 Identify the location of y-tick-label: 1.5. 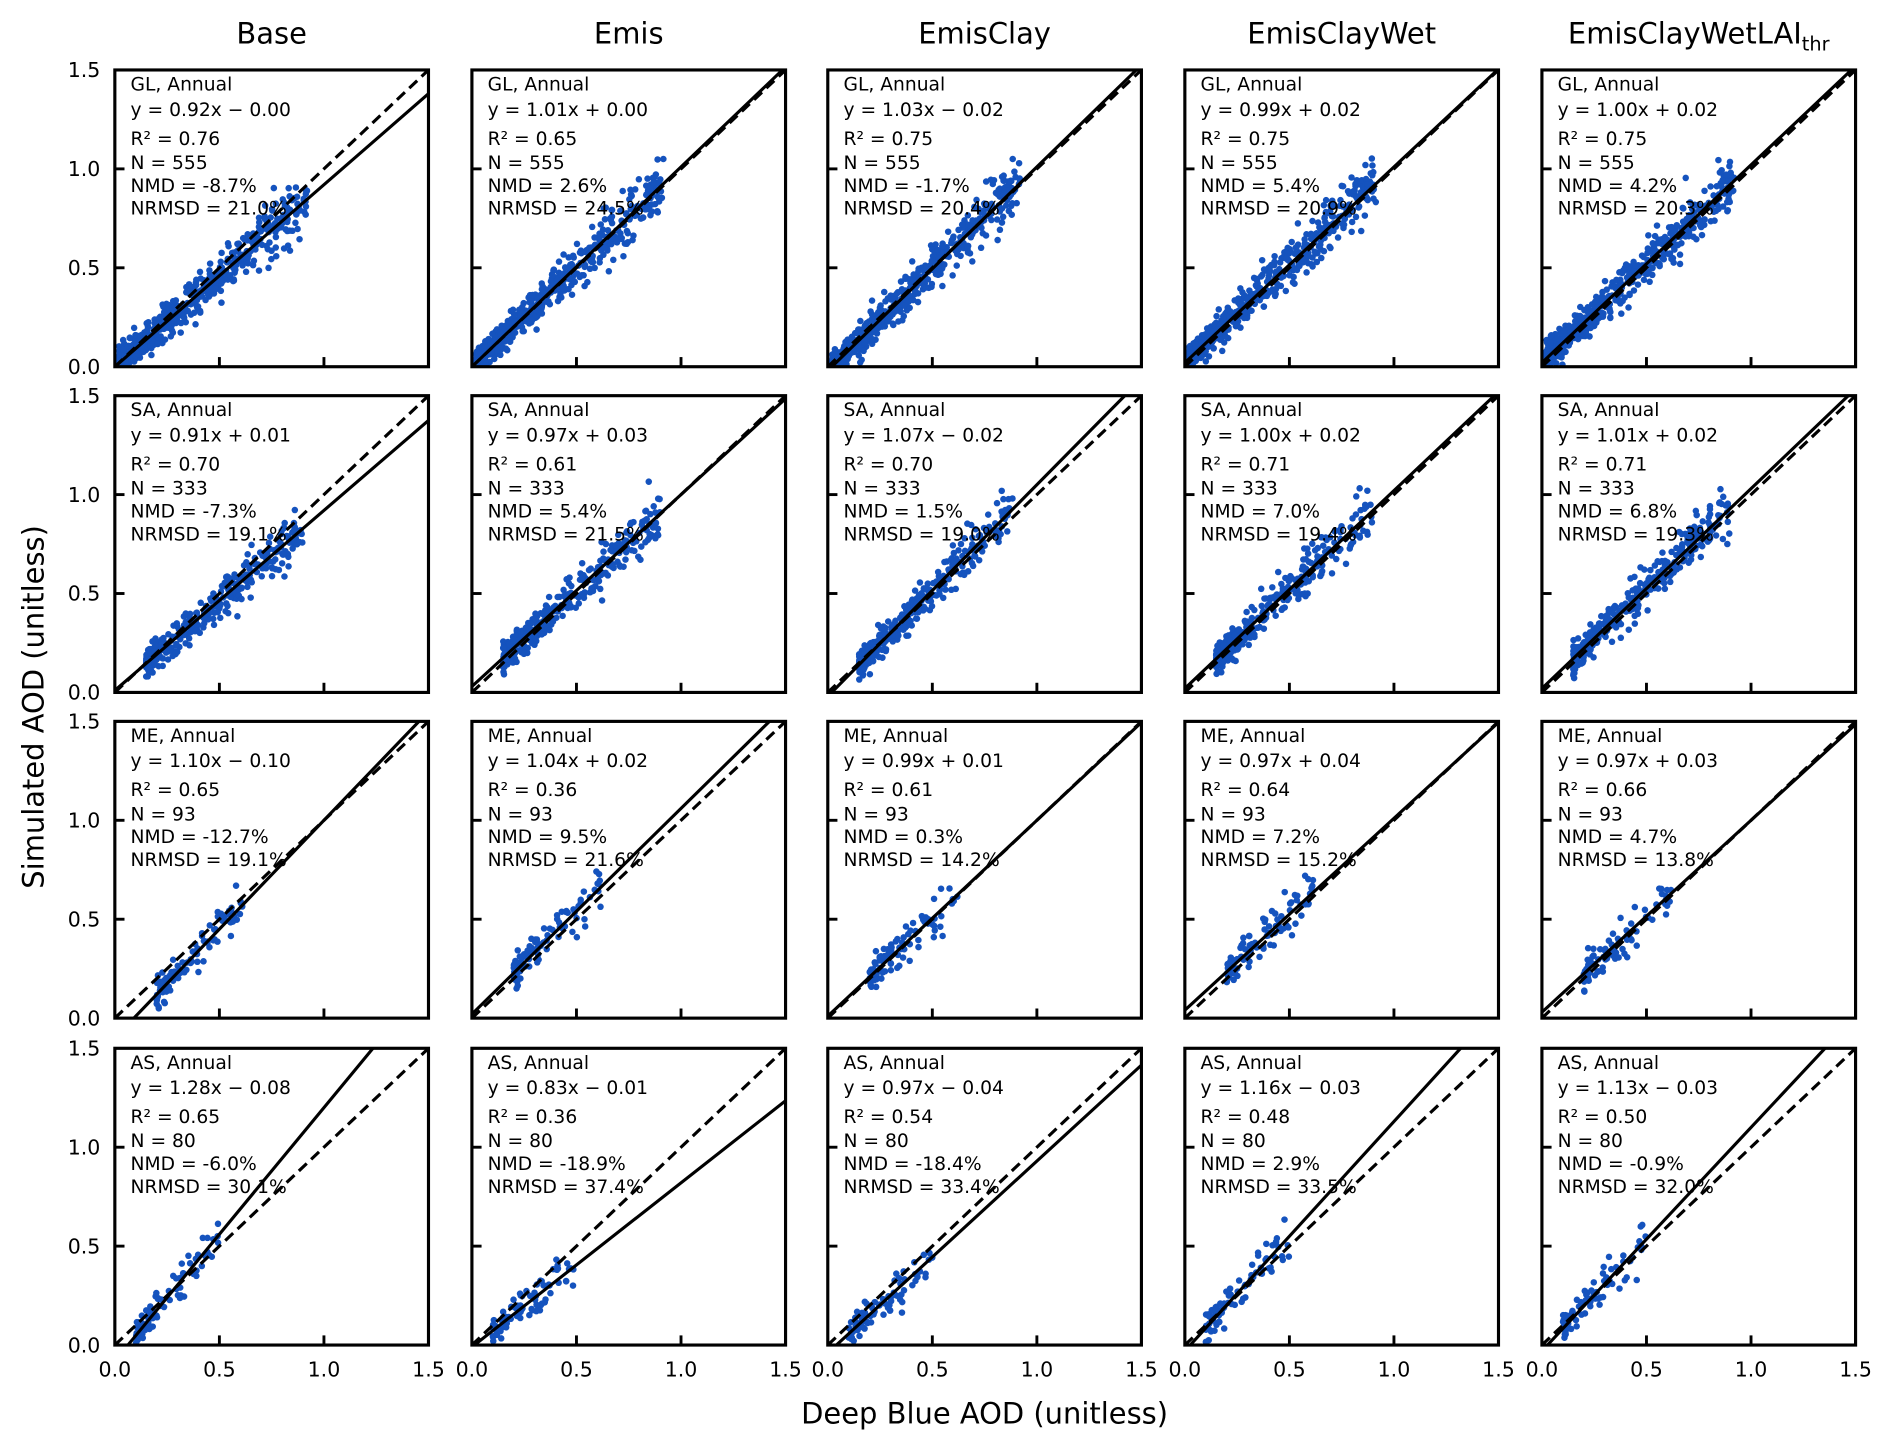
(84, 70).